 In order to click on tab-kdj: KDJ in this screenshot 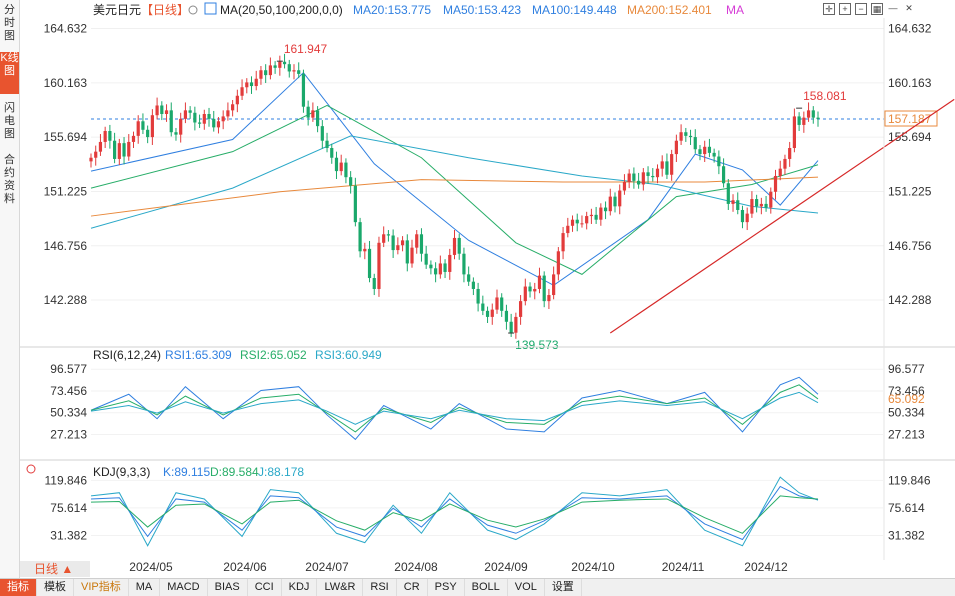, I will do `click(300, 587)`.